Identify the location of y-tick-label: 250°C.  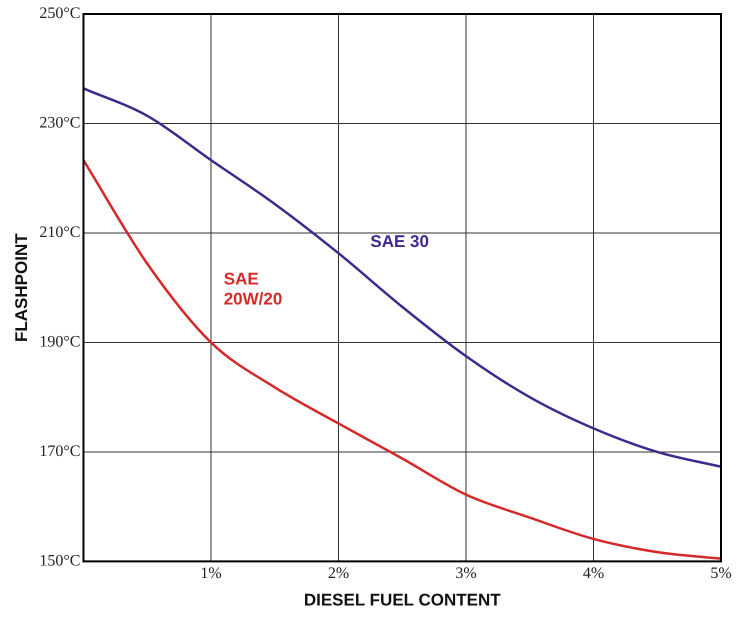
(59, 13).